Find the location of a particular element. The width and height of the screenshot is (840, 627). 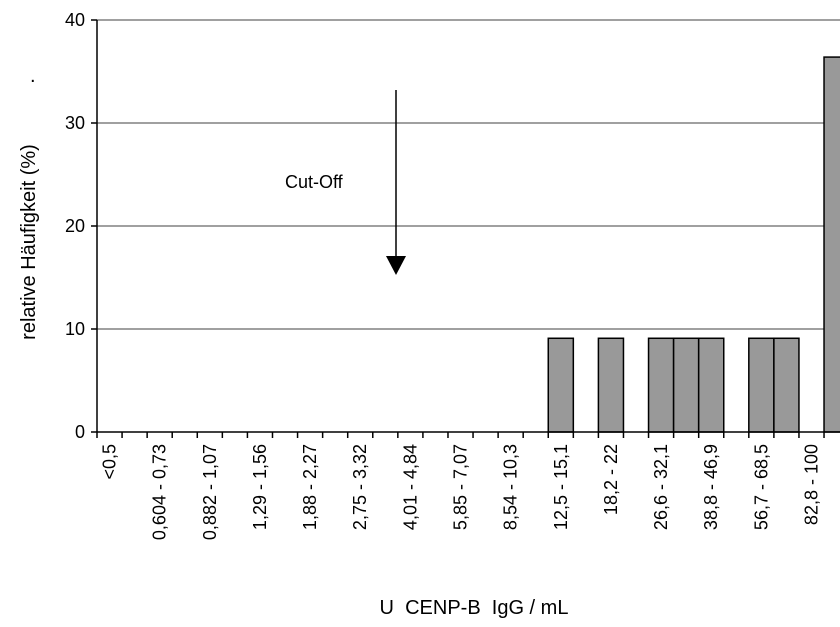

x-tick-label: 5,85 - 7,07 is located at coordinates (461, 487).